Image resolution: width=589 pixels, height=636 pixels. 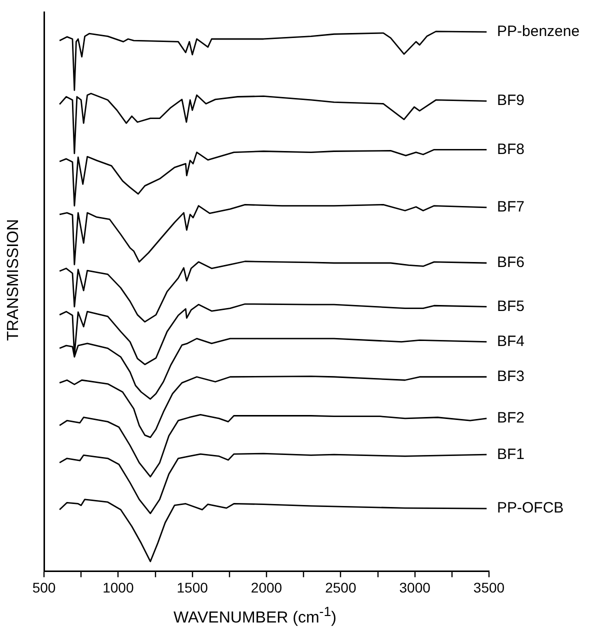 What do you see at coordinates (340, 587) in the screenshot?
I see `x-tick-label: 2500` at bounding box center [340, 587].